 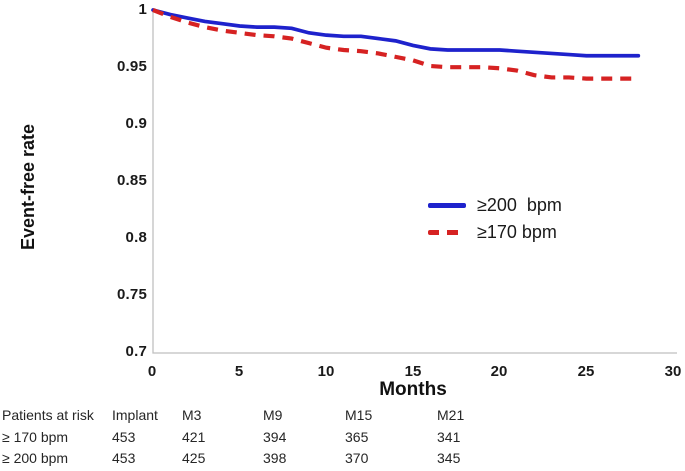 What do you see at coordinates (194, 437) in the screenshot?
I see `risk-value: 421` at bounding box center [194, 437].